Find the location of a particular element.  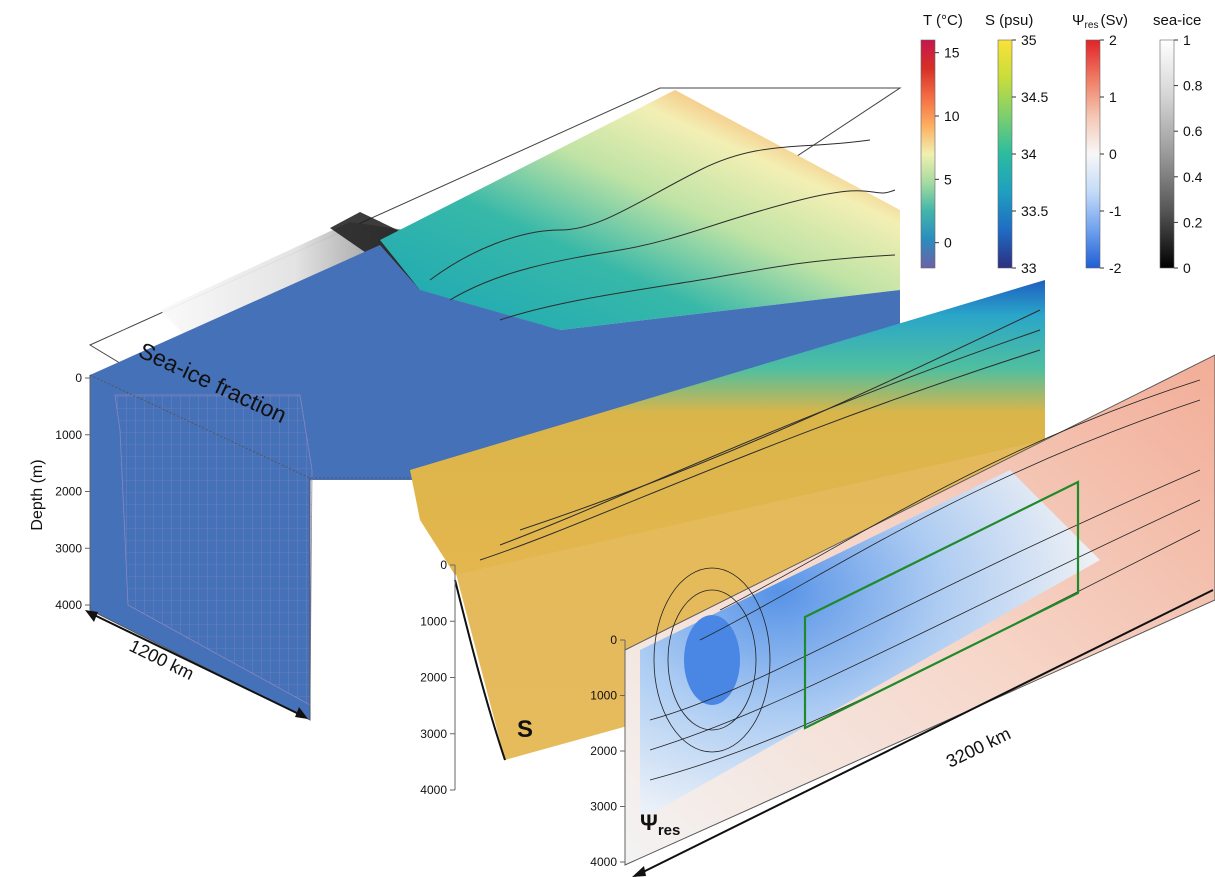

colorbar-tick-label: 0.8 is located at coordinates (1193, 86).